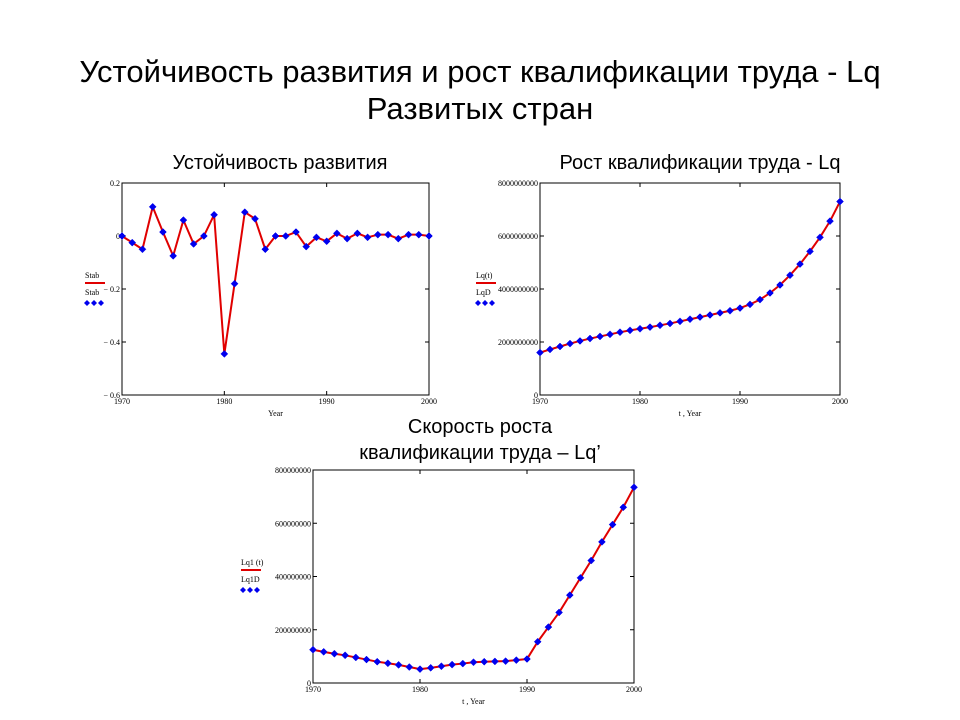 The height and width of the screenshot is (720, 960). I want to click on x-axis-label-lq1: t , Year, so click(473, 701).